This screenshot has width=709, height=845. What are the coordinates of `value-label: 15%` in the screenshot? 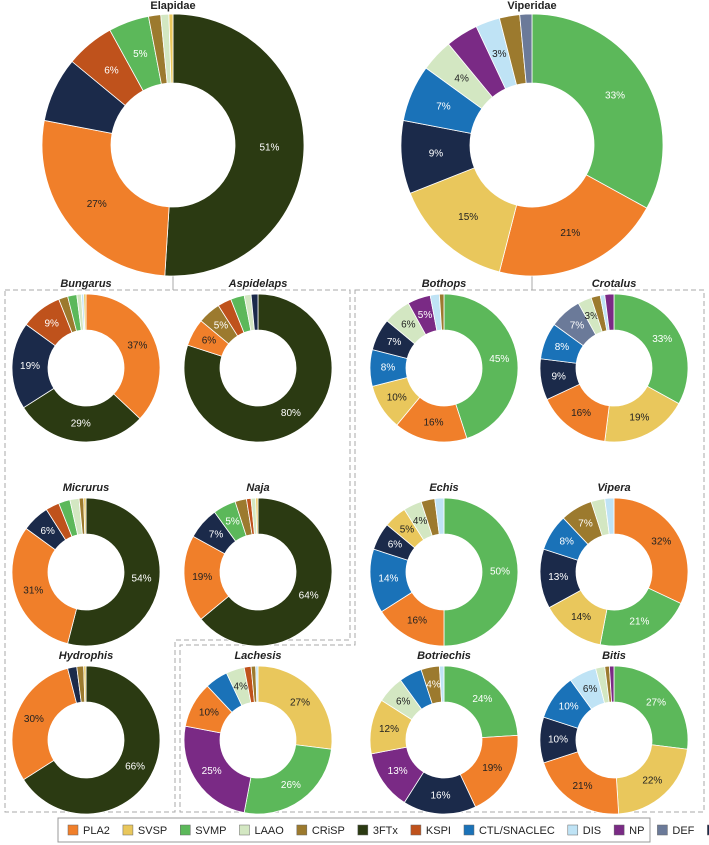 It's located at (468, 217).